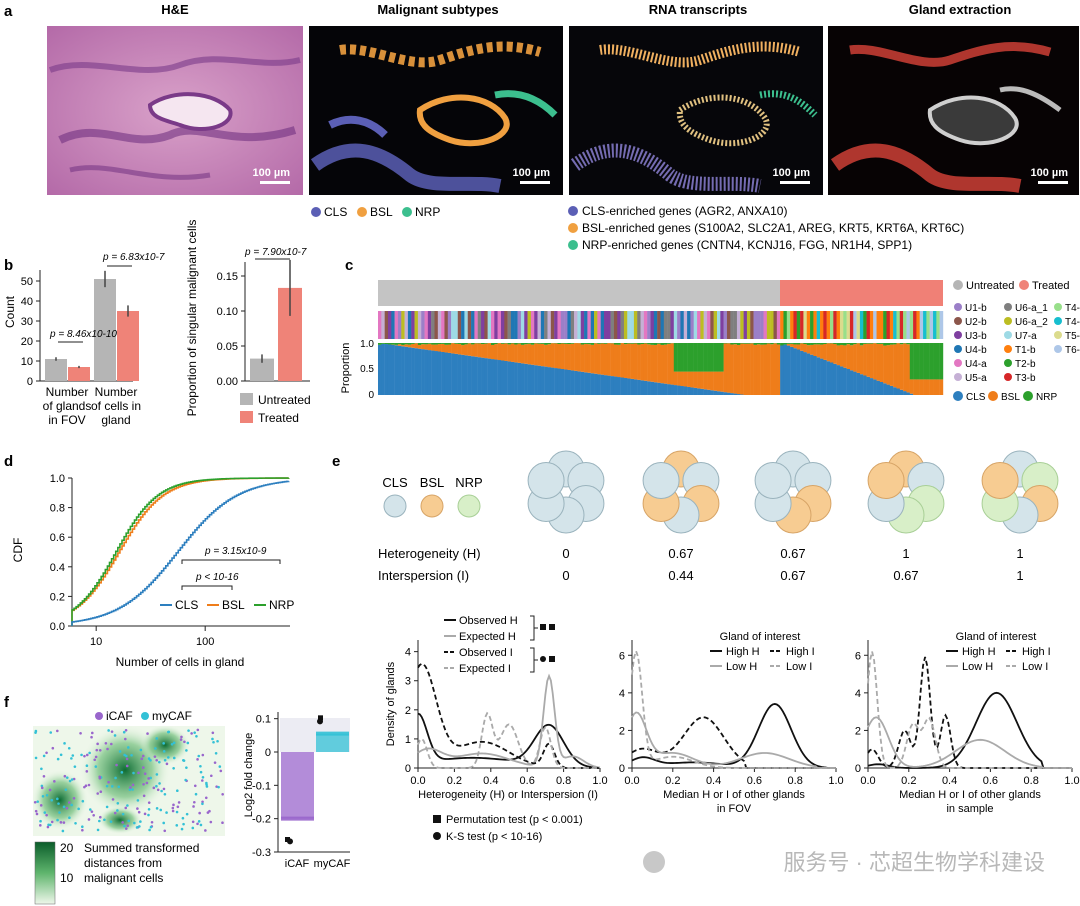 The height and width of the screenshot is (906, 1080). What do you see at coordinates (123, 863) in the screenshot?
I see `f-colorbar-label-2: distances from` at bounding box center [123, 863].